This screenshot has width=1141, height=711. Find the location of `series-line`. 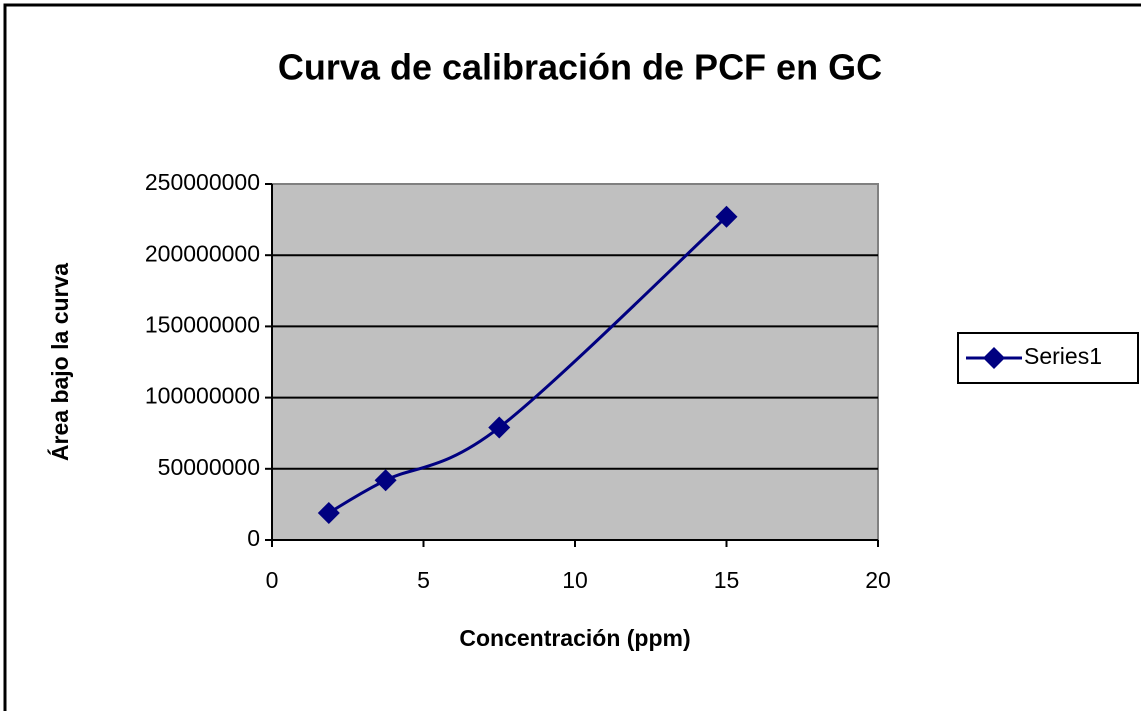

series-line is located at coordinates (528, 365).